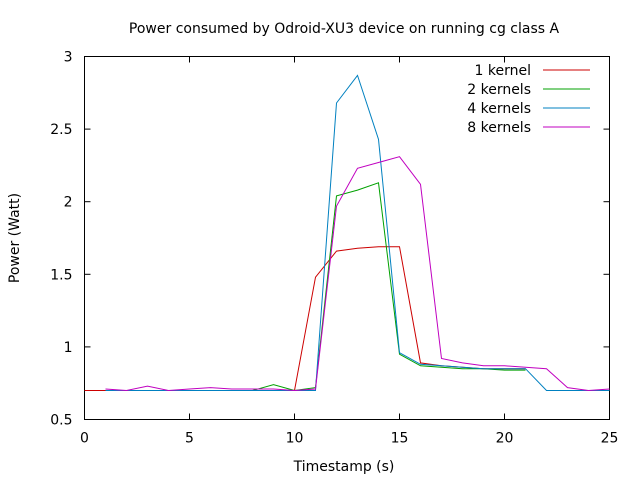 The image size is (640, 480). I want to click on legend-label: 2 kernels, so click(499, 90).